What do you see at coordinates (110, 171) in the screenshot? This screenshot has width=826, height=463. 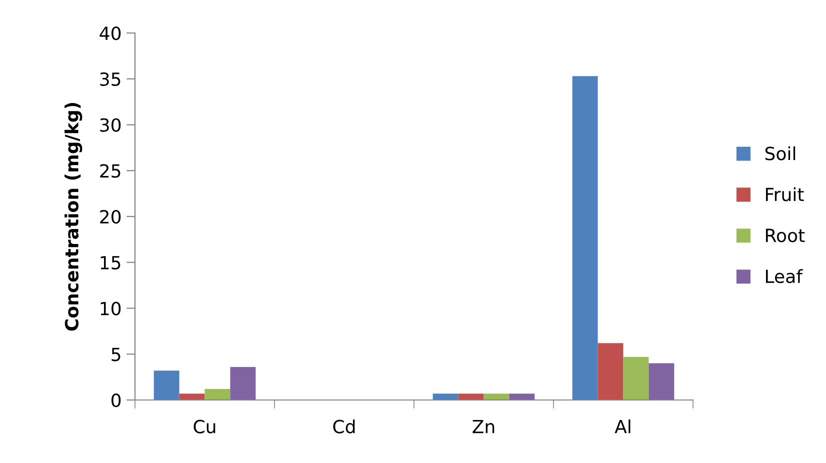 I see `y-tick-label: 25` at bounding box center [110, 171].